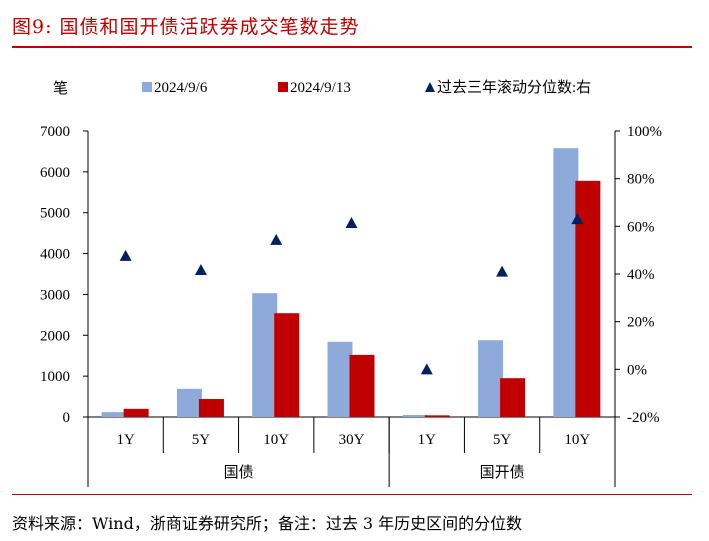 Image resolution: width=709 pixels, height=541 pixels. Describe the element at coordinates (55, 336) in the screenshot. I see `y-tick-label: 2000` at that location.